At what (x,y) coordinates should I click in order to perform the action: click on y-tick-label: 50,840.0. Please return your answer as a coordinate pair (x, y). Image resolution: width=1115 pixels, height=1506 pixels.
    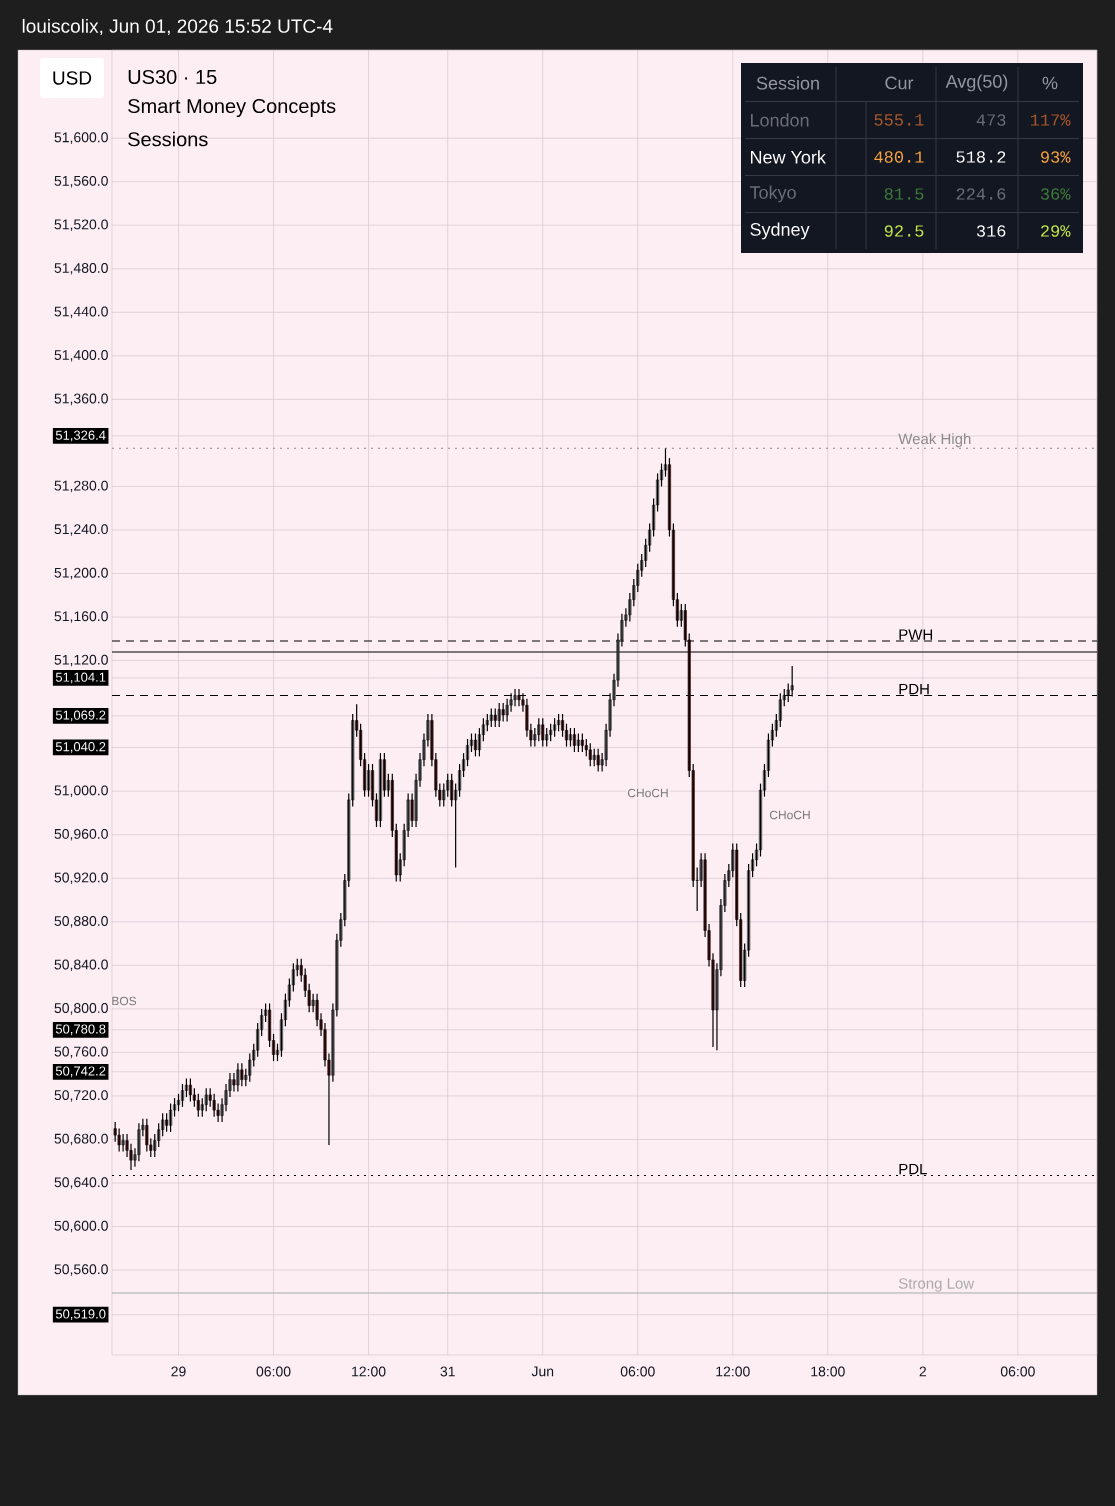
    Looking at the image, I should click on (81, 965).